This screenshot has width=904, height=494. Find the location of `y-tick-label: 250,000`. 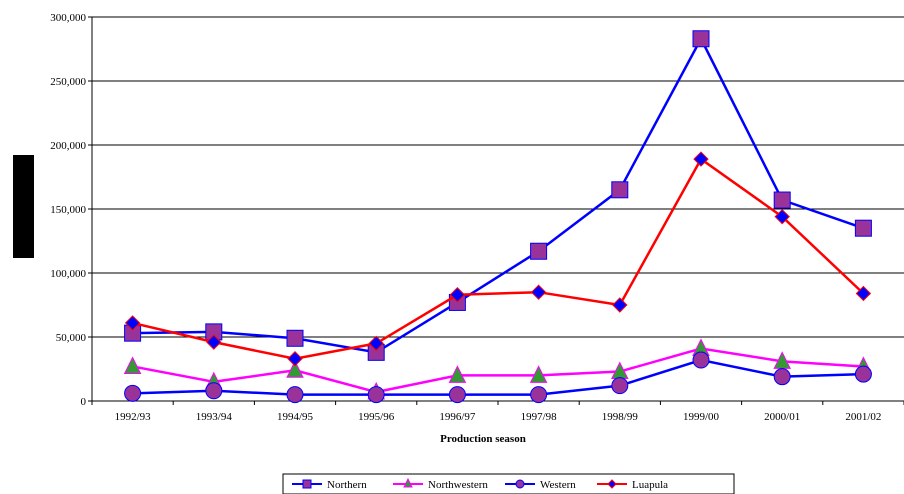

y-tick-label: 250,000 is located at coordinates (68, 82).